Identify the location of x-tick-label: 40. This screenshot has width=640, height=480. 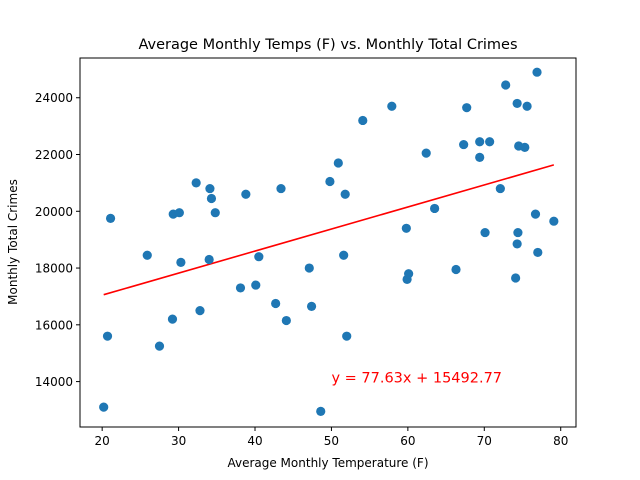
(254, 441).